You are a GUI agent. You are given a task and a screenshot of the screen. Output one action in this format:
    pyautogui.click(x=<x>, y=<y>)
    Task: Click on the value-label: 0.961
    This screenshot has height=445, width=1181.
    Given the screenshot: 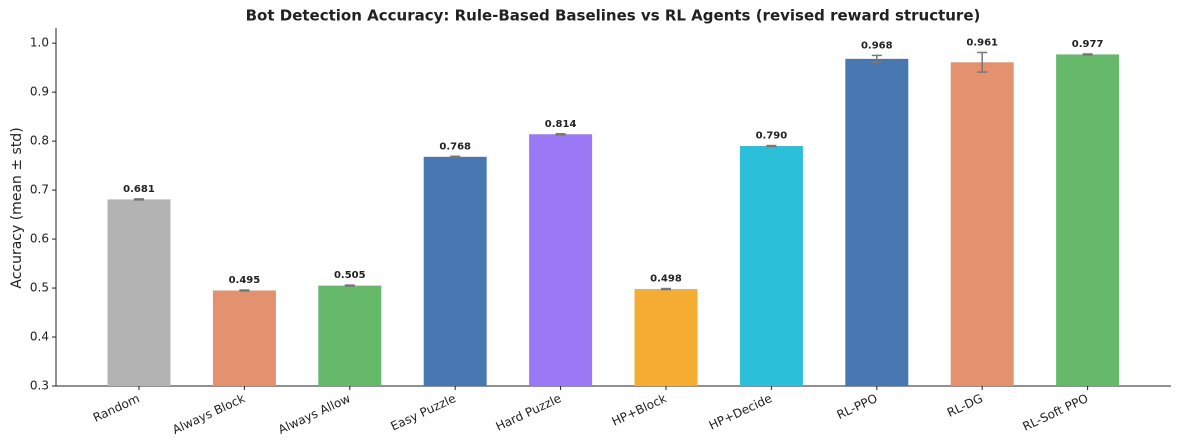 What is the action you would take?
    pyautogui.click(x=982, y=42)
    